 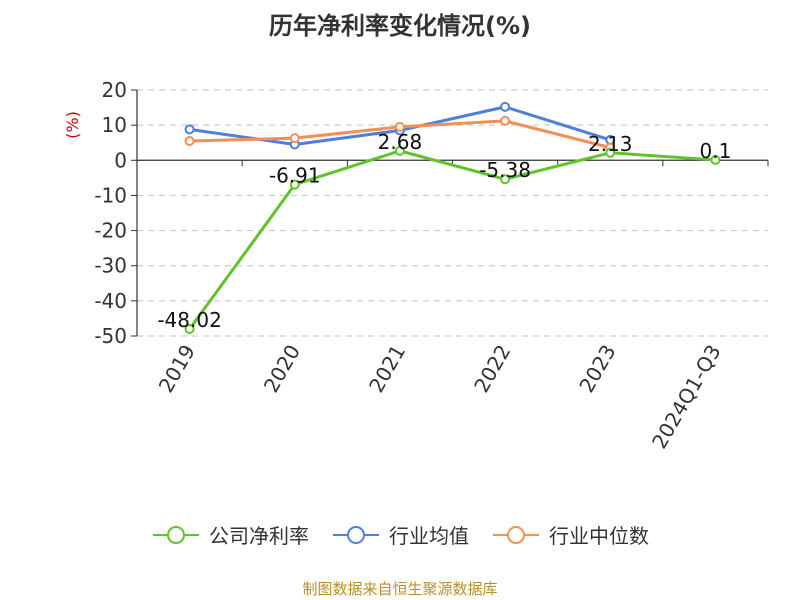 What do you see at coordinates (120, 160) in the screenshot?
I see `y-tick-label: 0` at bounding box center [120, 160].